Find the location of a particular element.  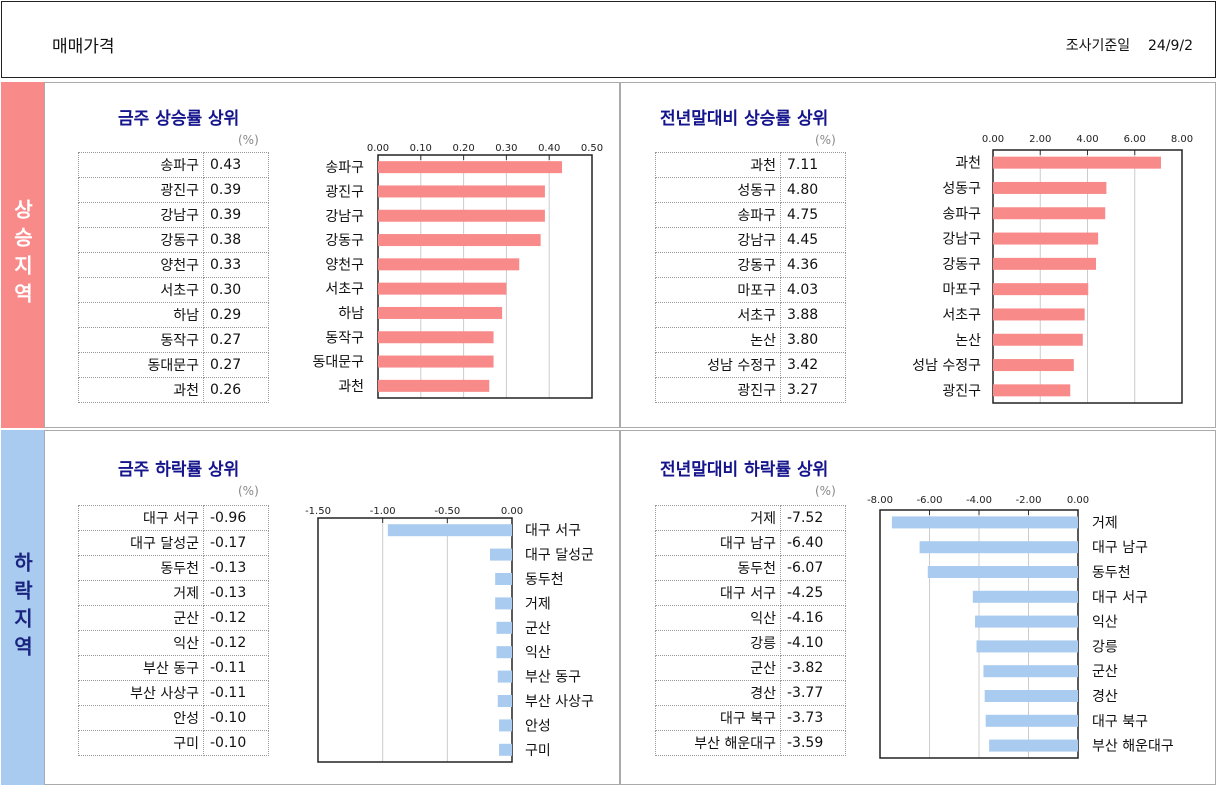

change-value: 3.42 is located at coordinates (813, 365).